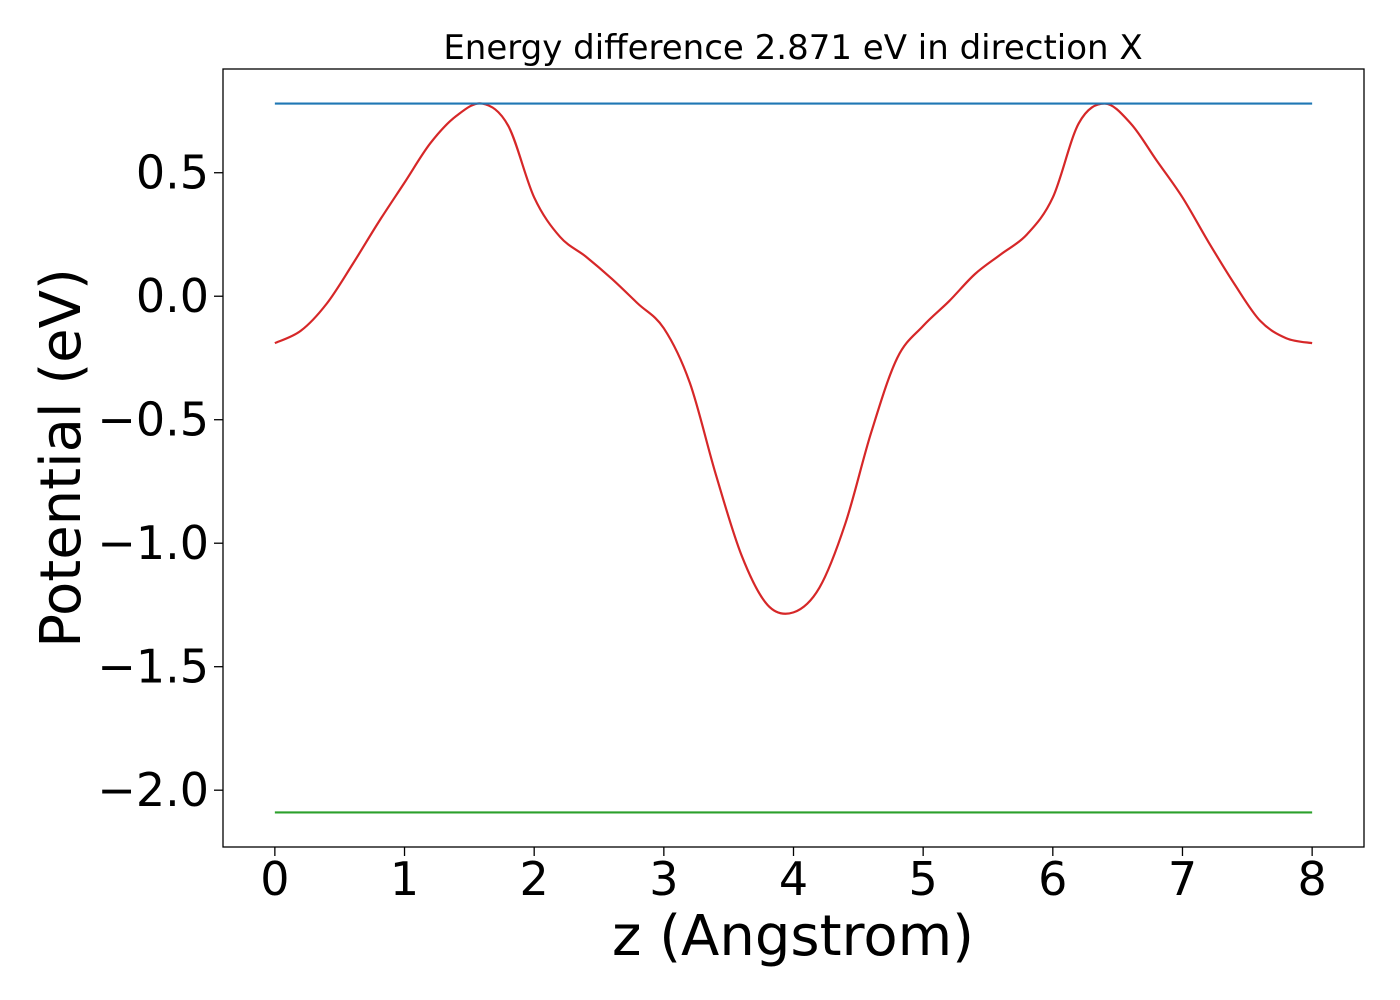  I want to click on x-axis: 0 1 2 3 4 5 6 7 8, so click(793, 876).